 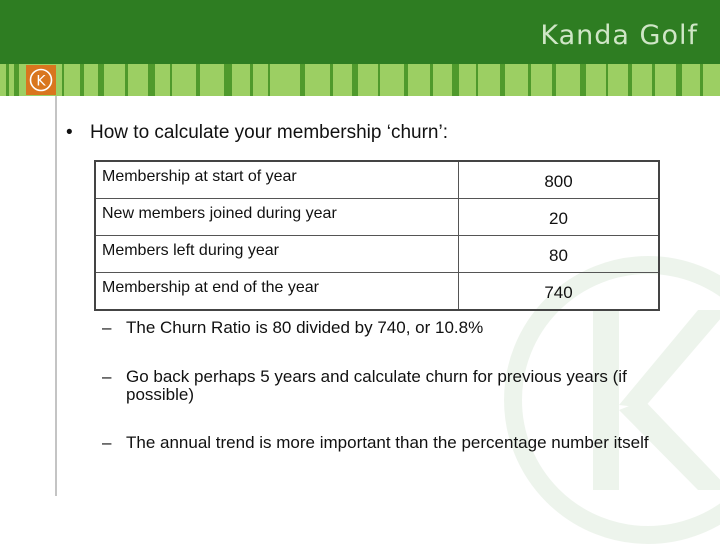 I want to click on logo-badge: K, so click(x=41, y=80).